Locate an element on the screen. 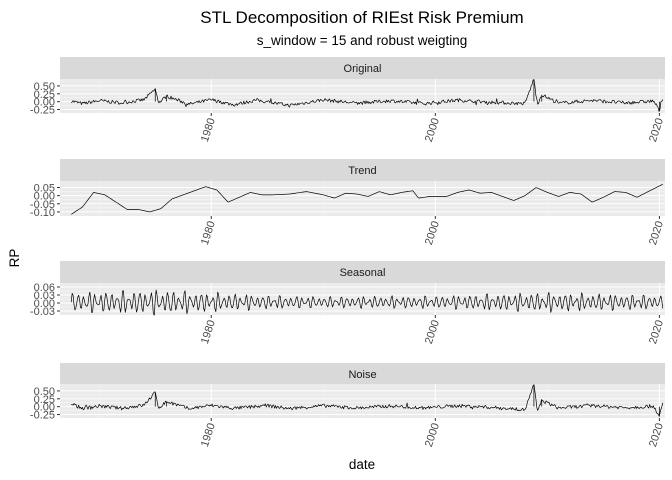  y-axis-label: RP is located at coordinates (14, 258).